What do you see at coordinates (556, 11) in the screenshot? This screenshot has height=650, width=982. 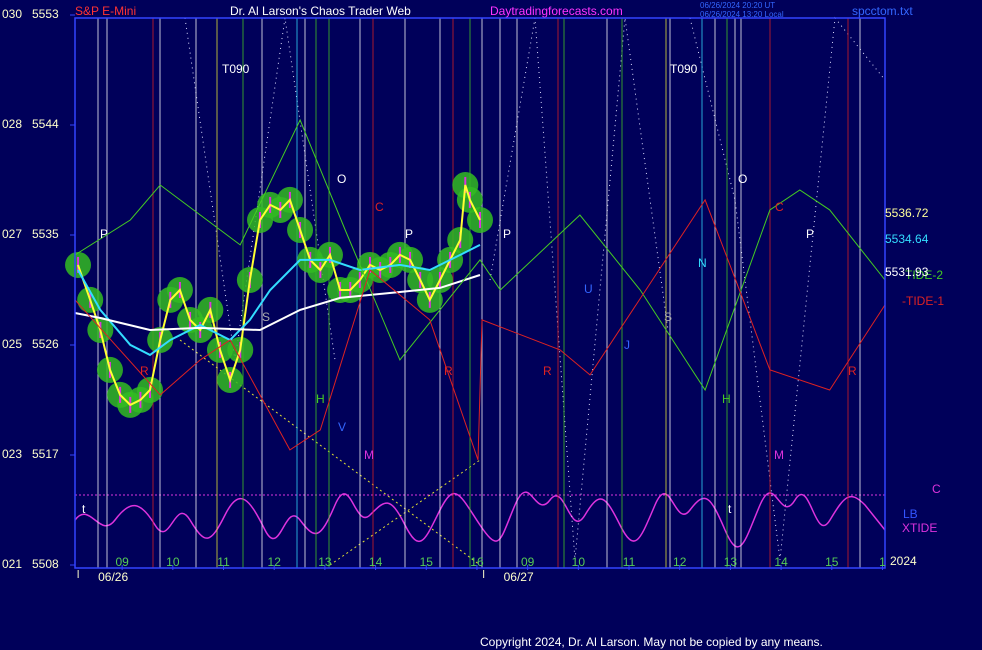 I see `site: Daytradingforecasts.com` at bounding box center [556, 11].